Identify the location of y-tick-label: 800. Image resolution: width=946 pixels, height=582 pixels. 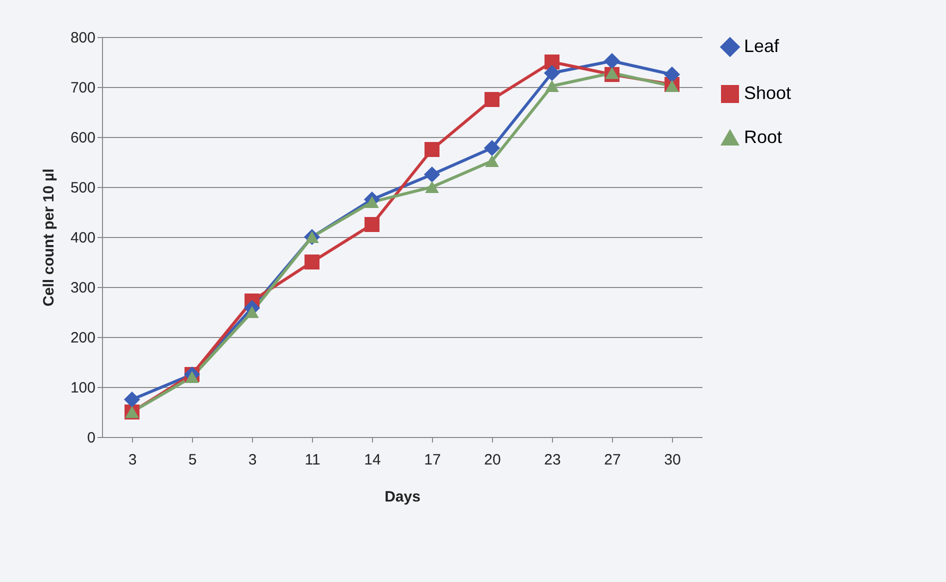
(83, 38).